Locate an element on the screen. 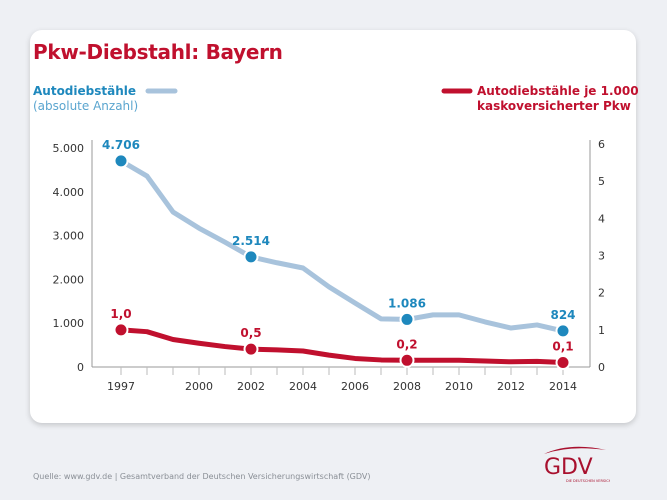  x-tick-label: 1997 is located at coordinates (121, 386).